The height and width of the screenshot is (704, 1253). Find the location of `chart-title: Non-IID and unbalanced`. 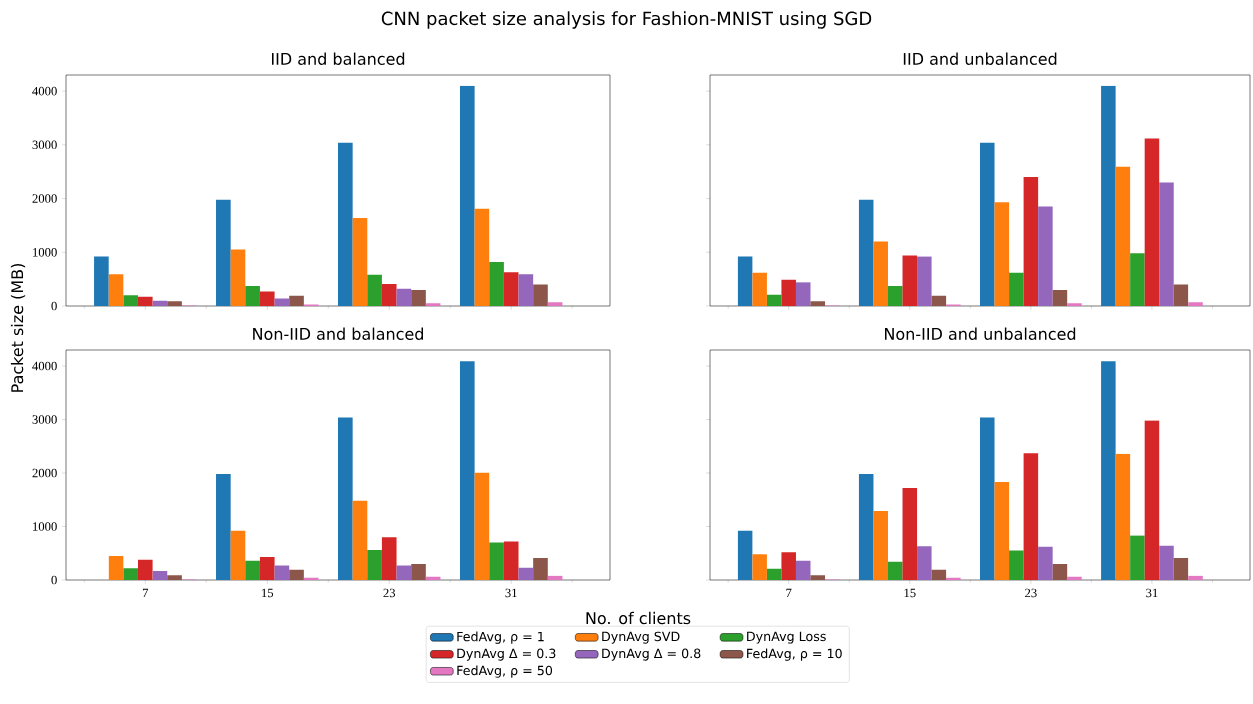

chart-title: Non-IID and unbalanced is located at coordinates (980, 333).